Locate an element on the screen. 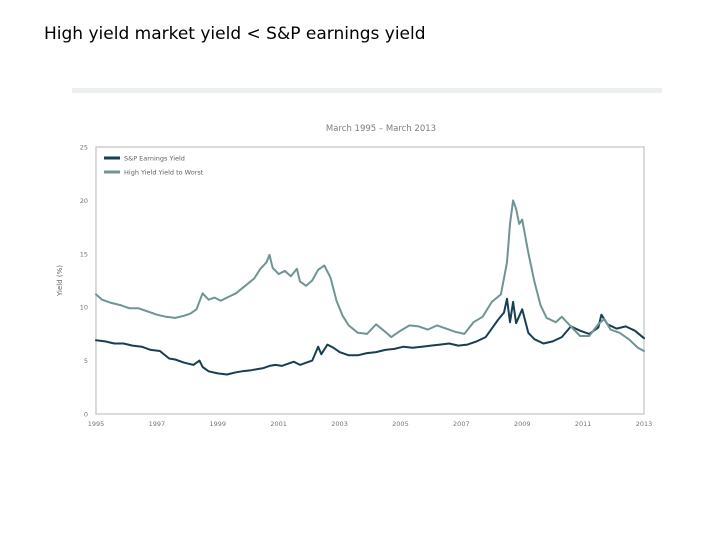 Image resolution: width=720 pixels, height=540 pixels. x-axis-ticks: 1995 1997 1999 2001 2003 2005 2007 2009 2011 2013 is located at coordinates (370, 424).